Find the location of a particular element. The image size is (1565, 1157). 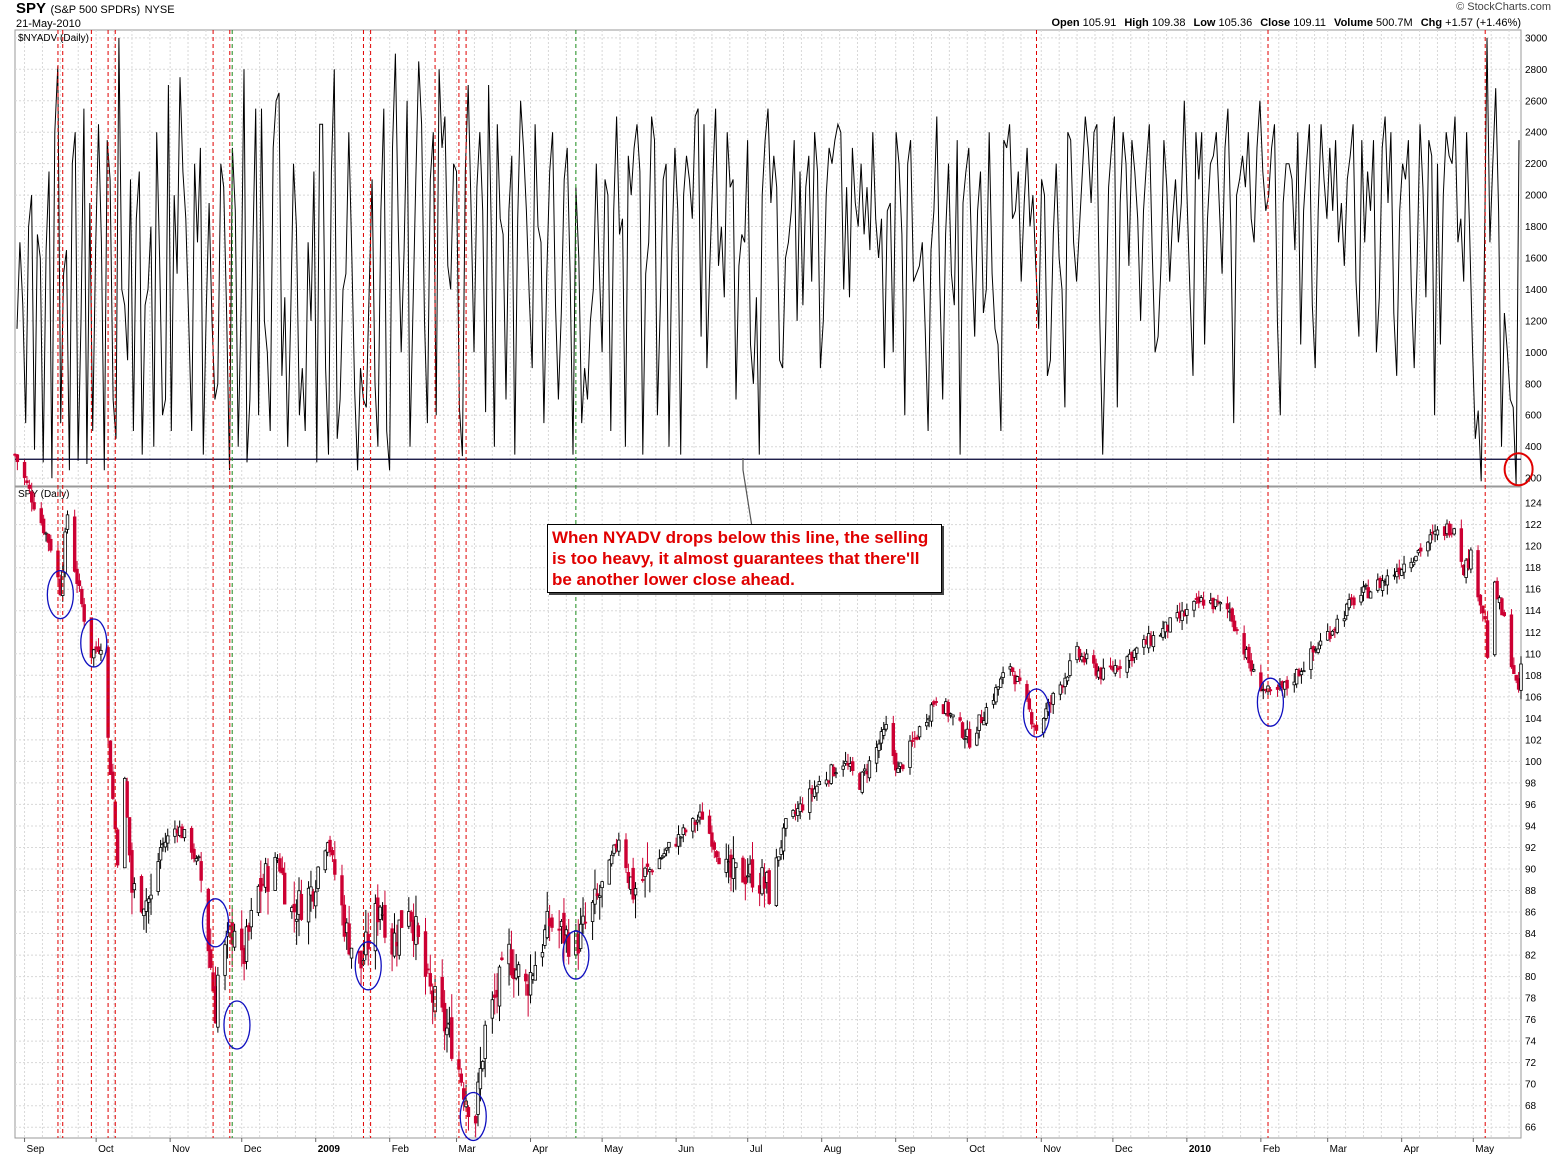

y-tick-indicator: 2600 is located at coordinates (1536, 101).